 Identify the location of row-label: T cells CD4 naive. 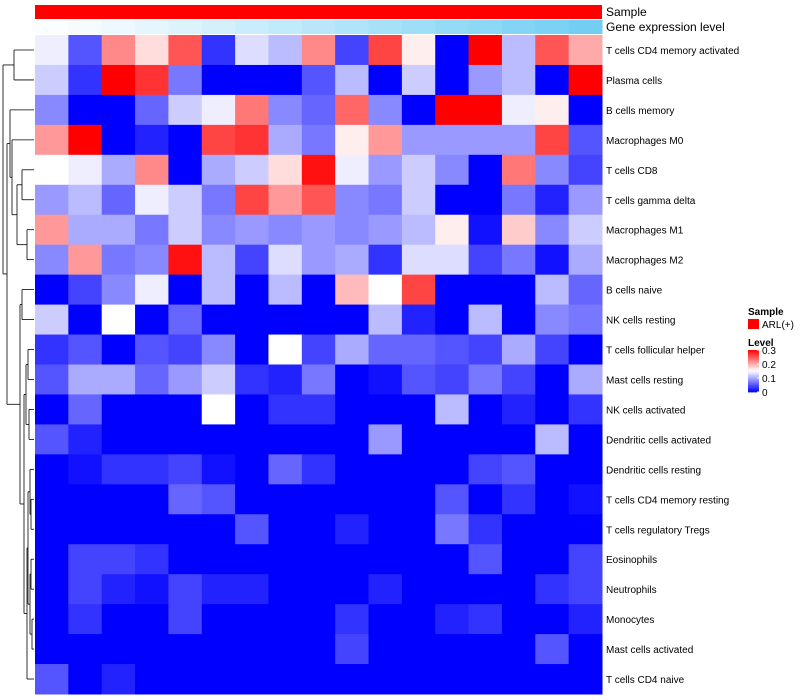
(645, 680).